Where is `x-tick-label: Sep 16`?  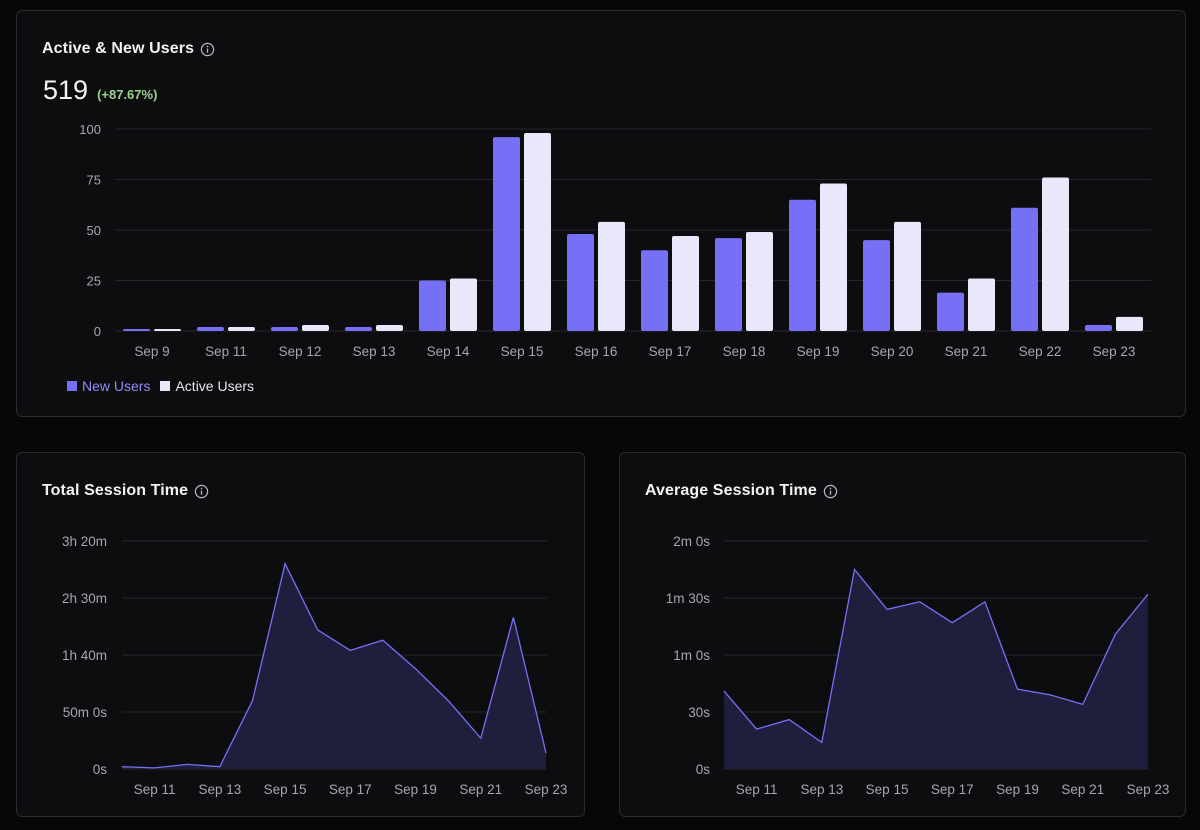 x-tick-label: Sep 16 is located at coordinates (596, 351).